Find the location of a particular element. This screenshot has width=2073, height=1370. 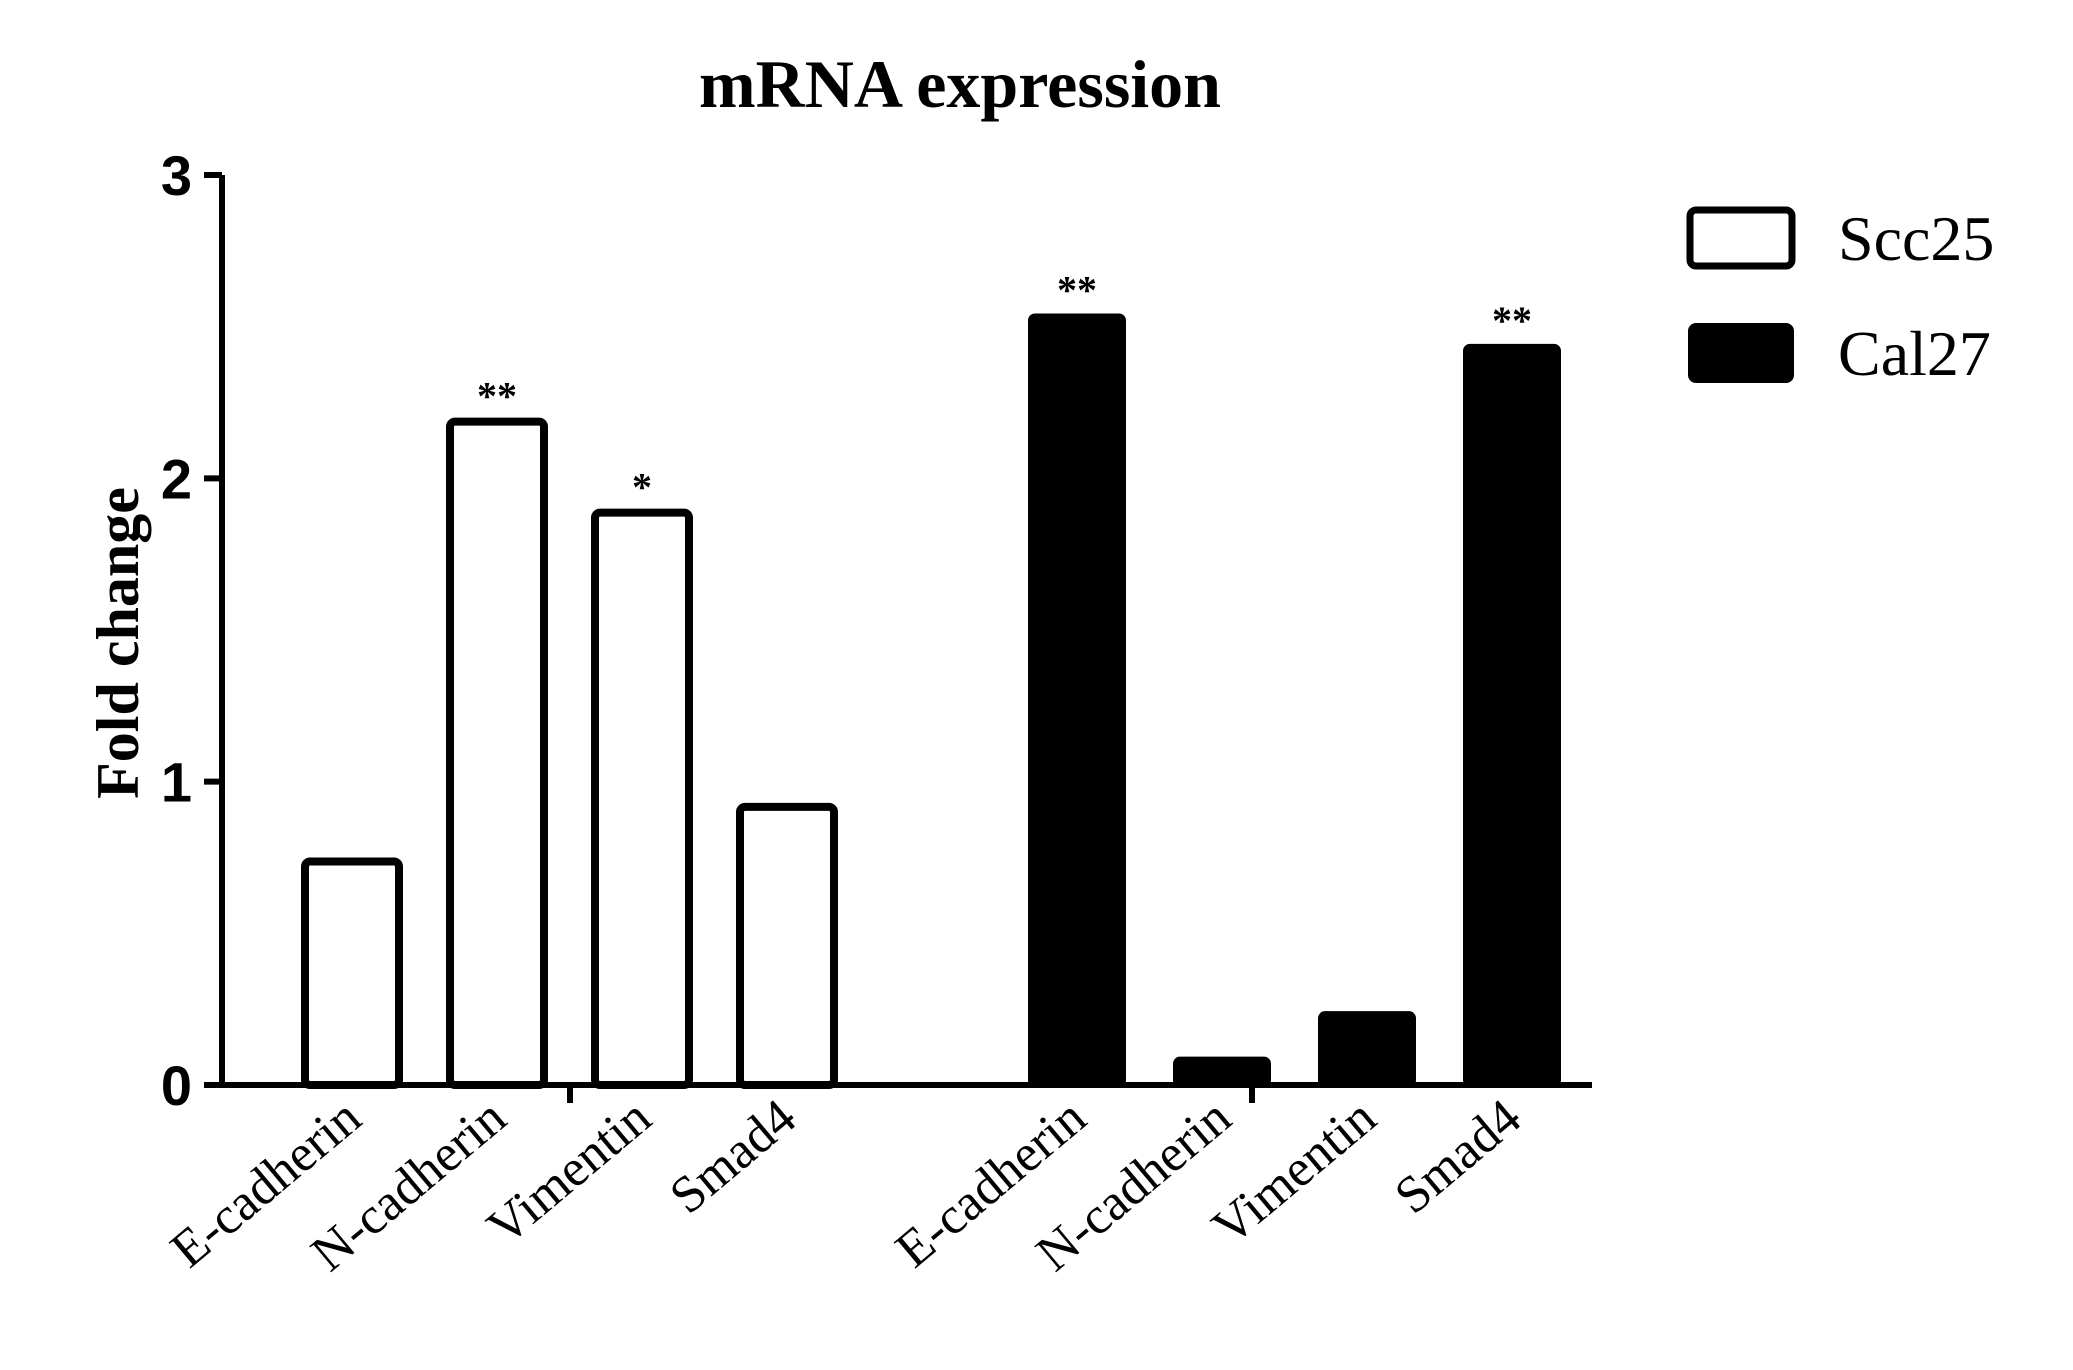

bar-cal27-n-cadherin is located at coordinates (1222, 1071).